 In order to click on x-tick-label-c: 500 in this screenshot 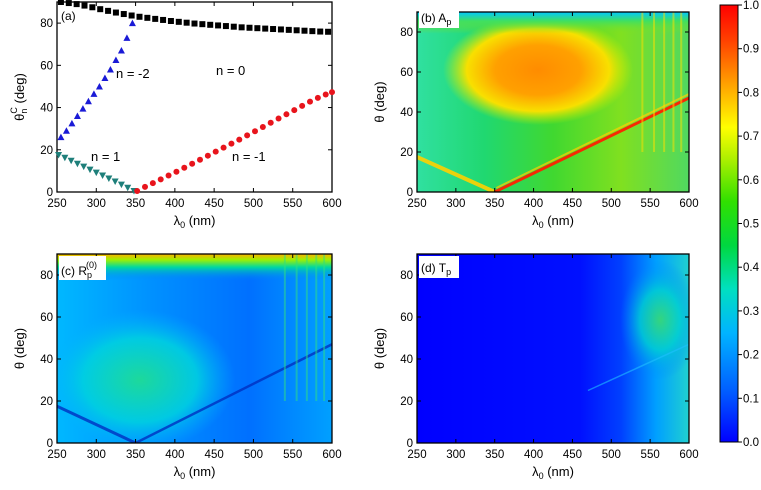, I will do `click(253, 455)`.